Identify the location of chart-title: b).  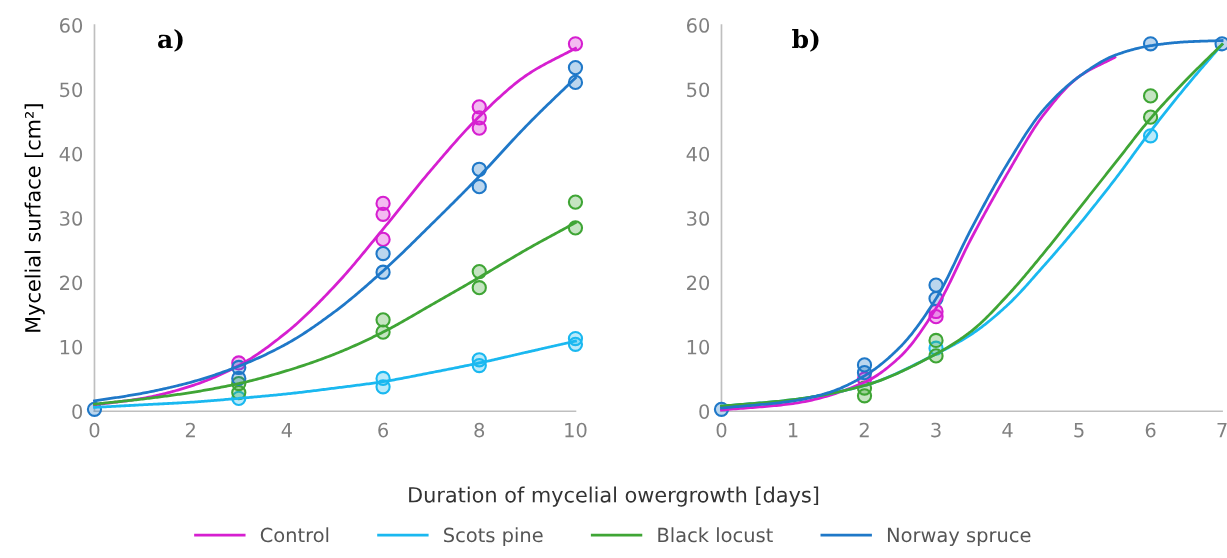
(805, 40).